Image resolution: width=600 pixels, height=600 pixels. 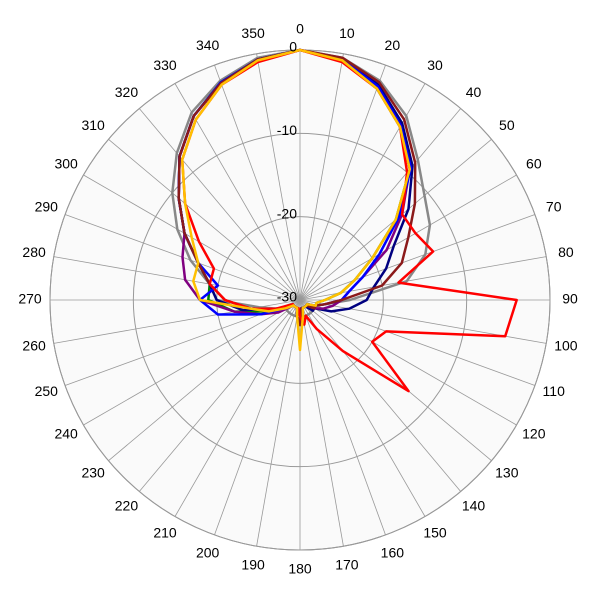 I want to click on angle-label: 70, so click(x=554, y=206).